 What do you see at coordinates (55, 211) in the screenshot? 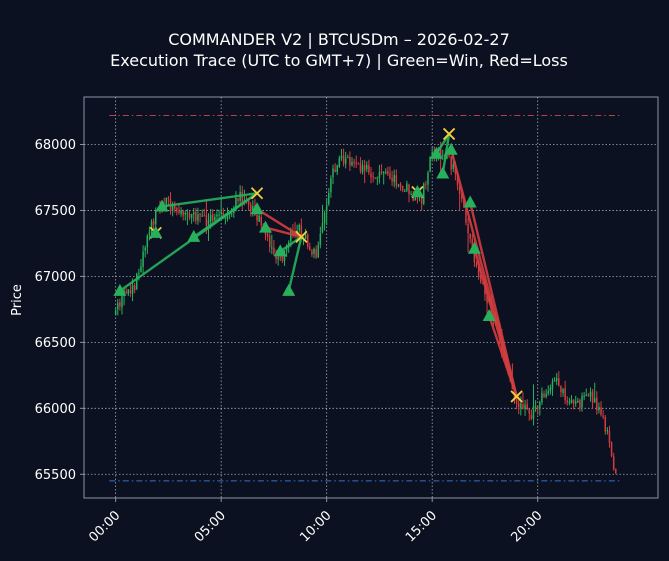
I see `y-tick-label: 67500` at bounding box center [55, 211].